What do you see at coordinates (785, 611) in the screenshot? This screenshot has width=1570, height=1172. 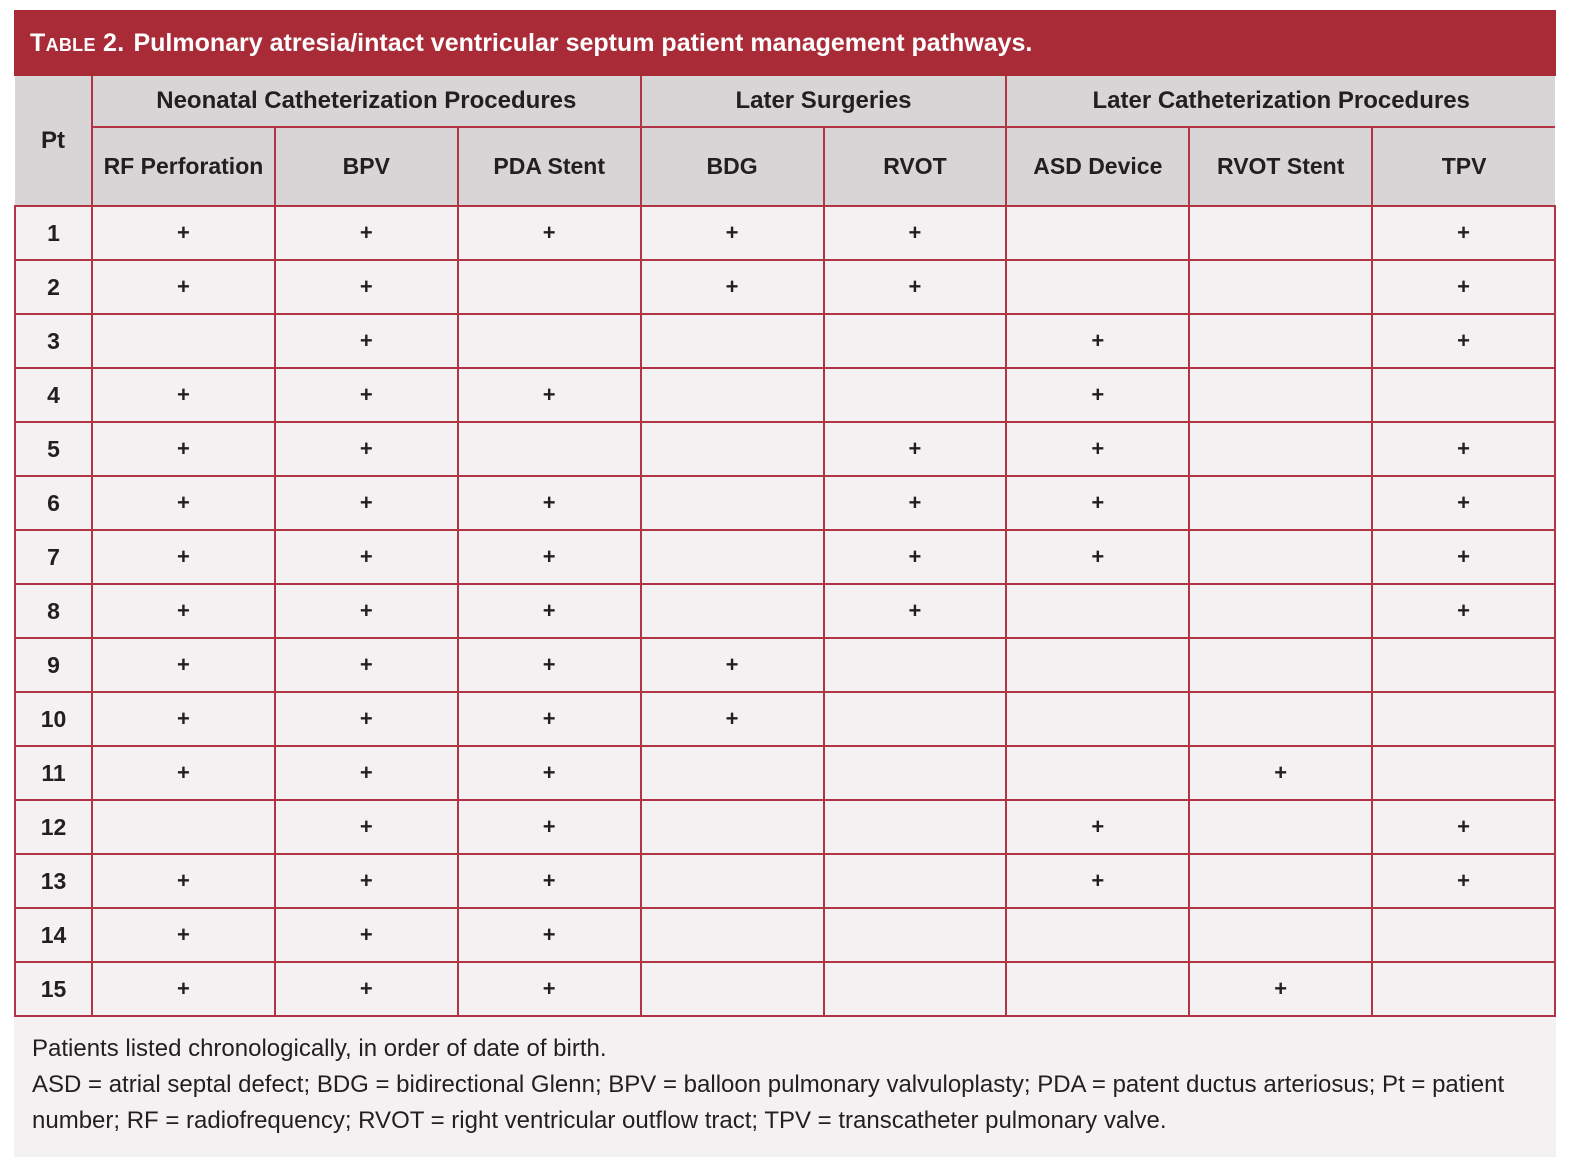 I see `table-row: 8 + + + + +` at bounding box center [785, 611].